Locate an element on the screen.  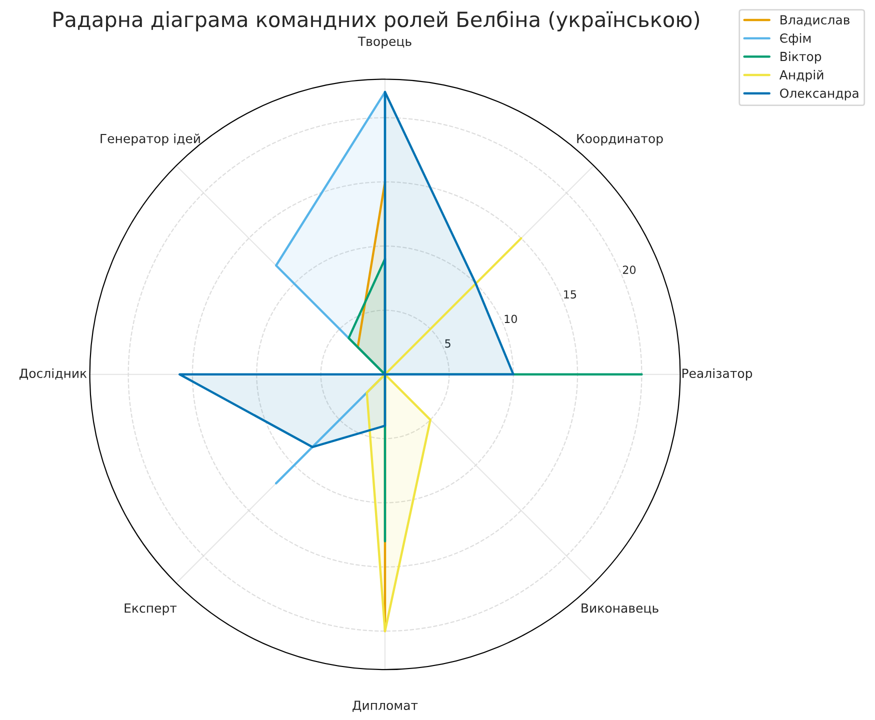
chart-title: Радарна діаграма командних ролей Белбіна (українською) is located at coordinates (377, 21).